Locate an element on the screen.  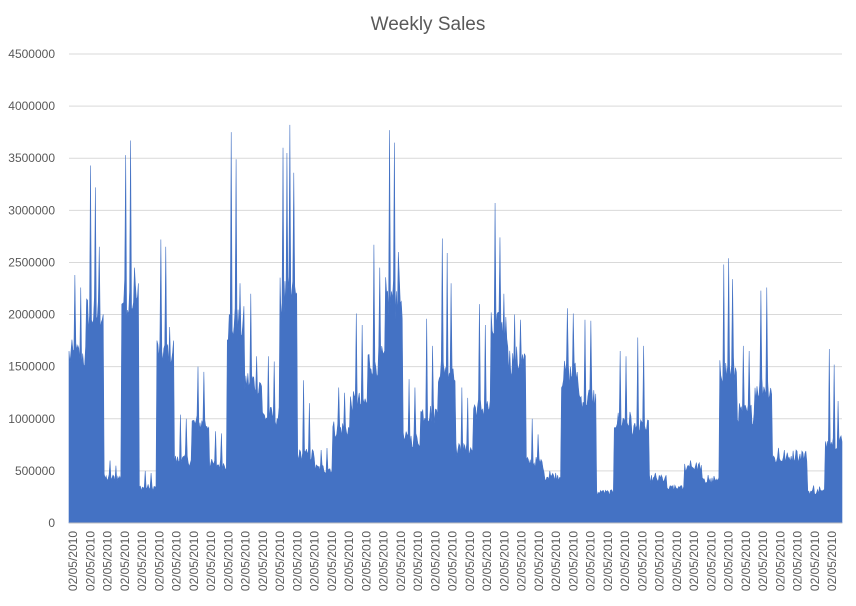
y-tick-label: 2000000 is located at coordinates (31, 315).